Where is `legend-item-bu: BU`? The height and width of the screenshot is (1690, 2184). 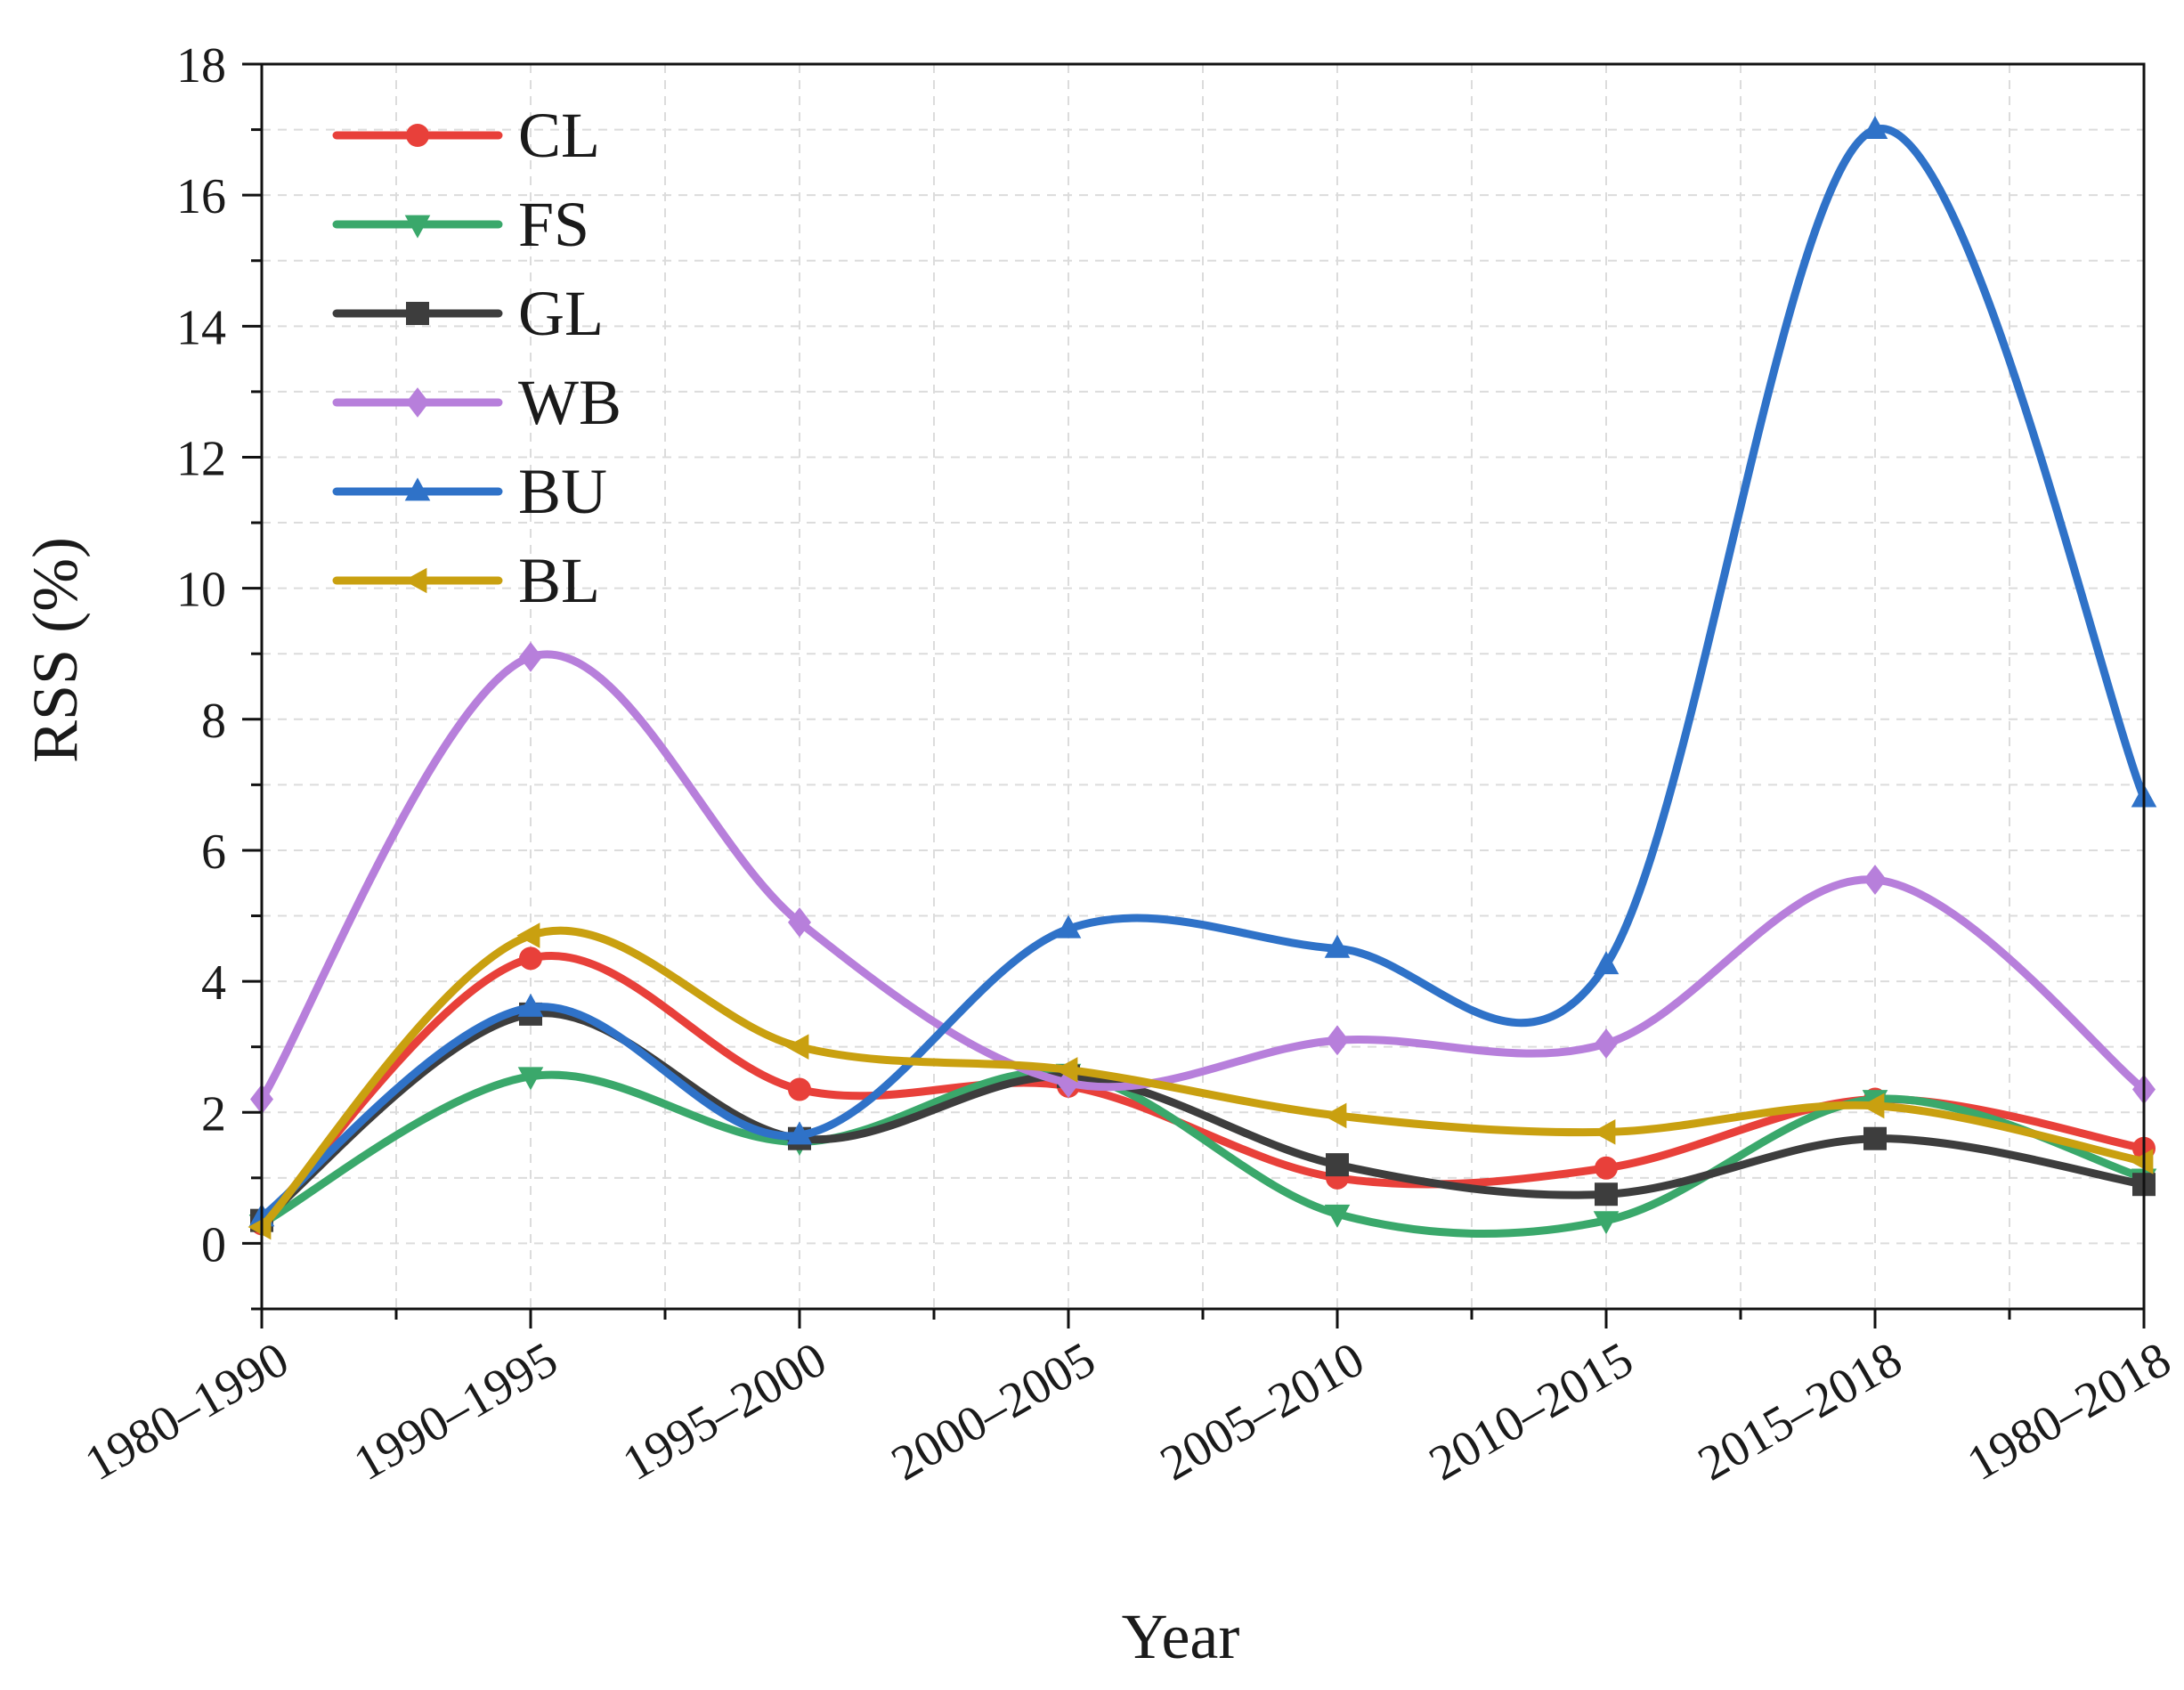
legend-item-bu: BU is located at coordinates (469, 491).